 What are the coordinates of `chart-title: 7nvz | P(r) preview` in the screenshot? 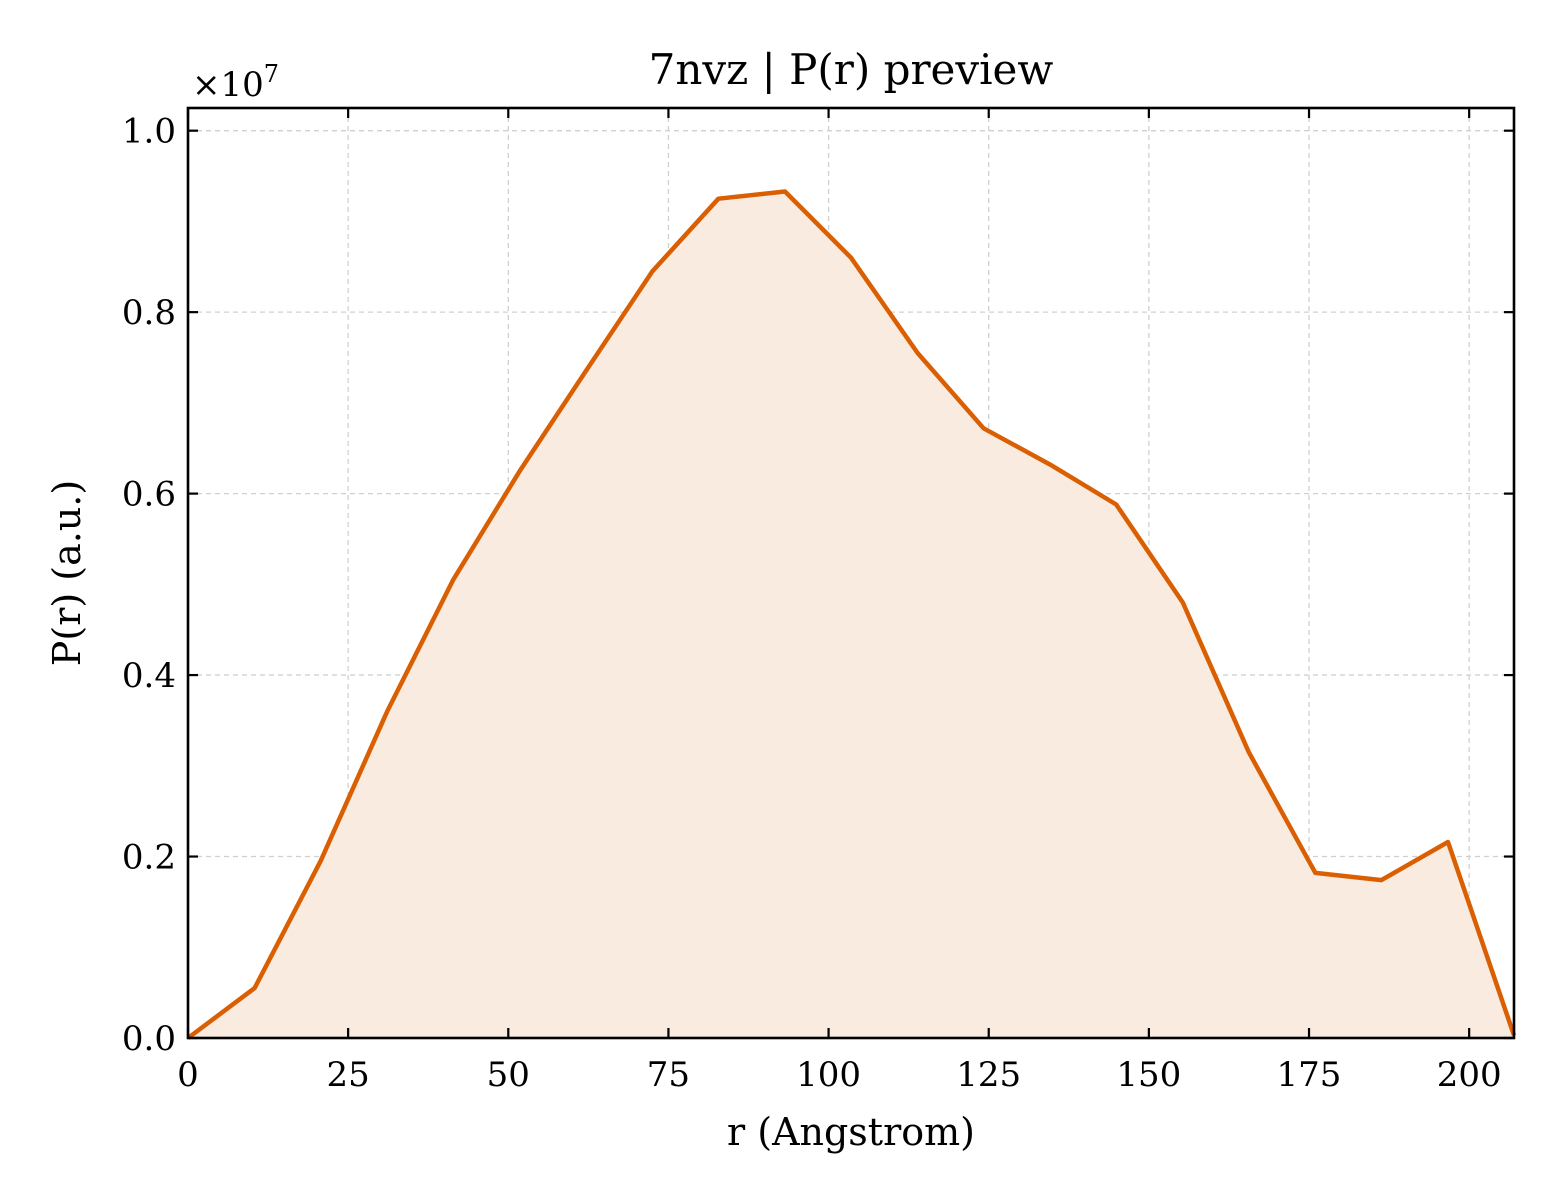 It's located at (851, 69).